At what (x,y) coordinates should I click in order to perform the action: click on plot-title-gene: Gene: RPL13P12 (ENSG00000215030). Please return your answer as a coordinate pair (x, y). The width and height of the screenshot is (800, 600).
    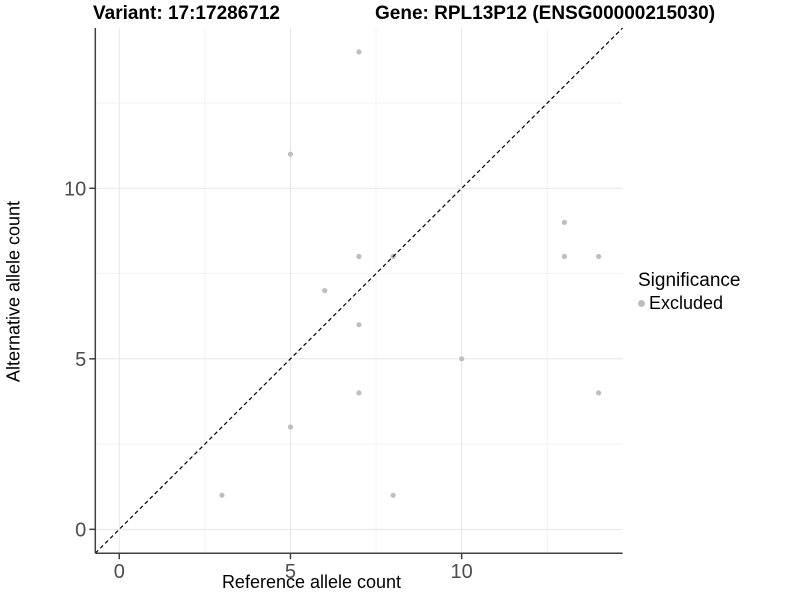
    Looking at the image, I should click on (545, 13).